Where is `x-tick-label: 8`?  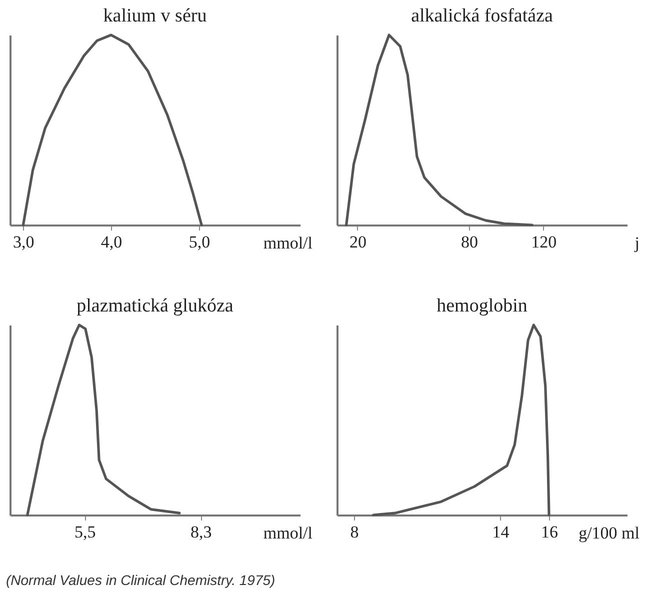
x-tick-label: 8 is located at coordinates (354, 532).